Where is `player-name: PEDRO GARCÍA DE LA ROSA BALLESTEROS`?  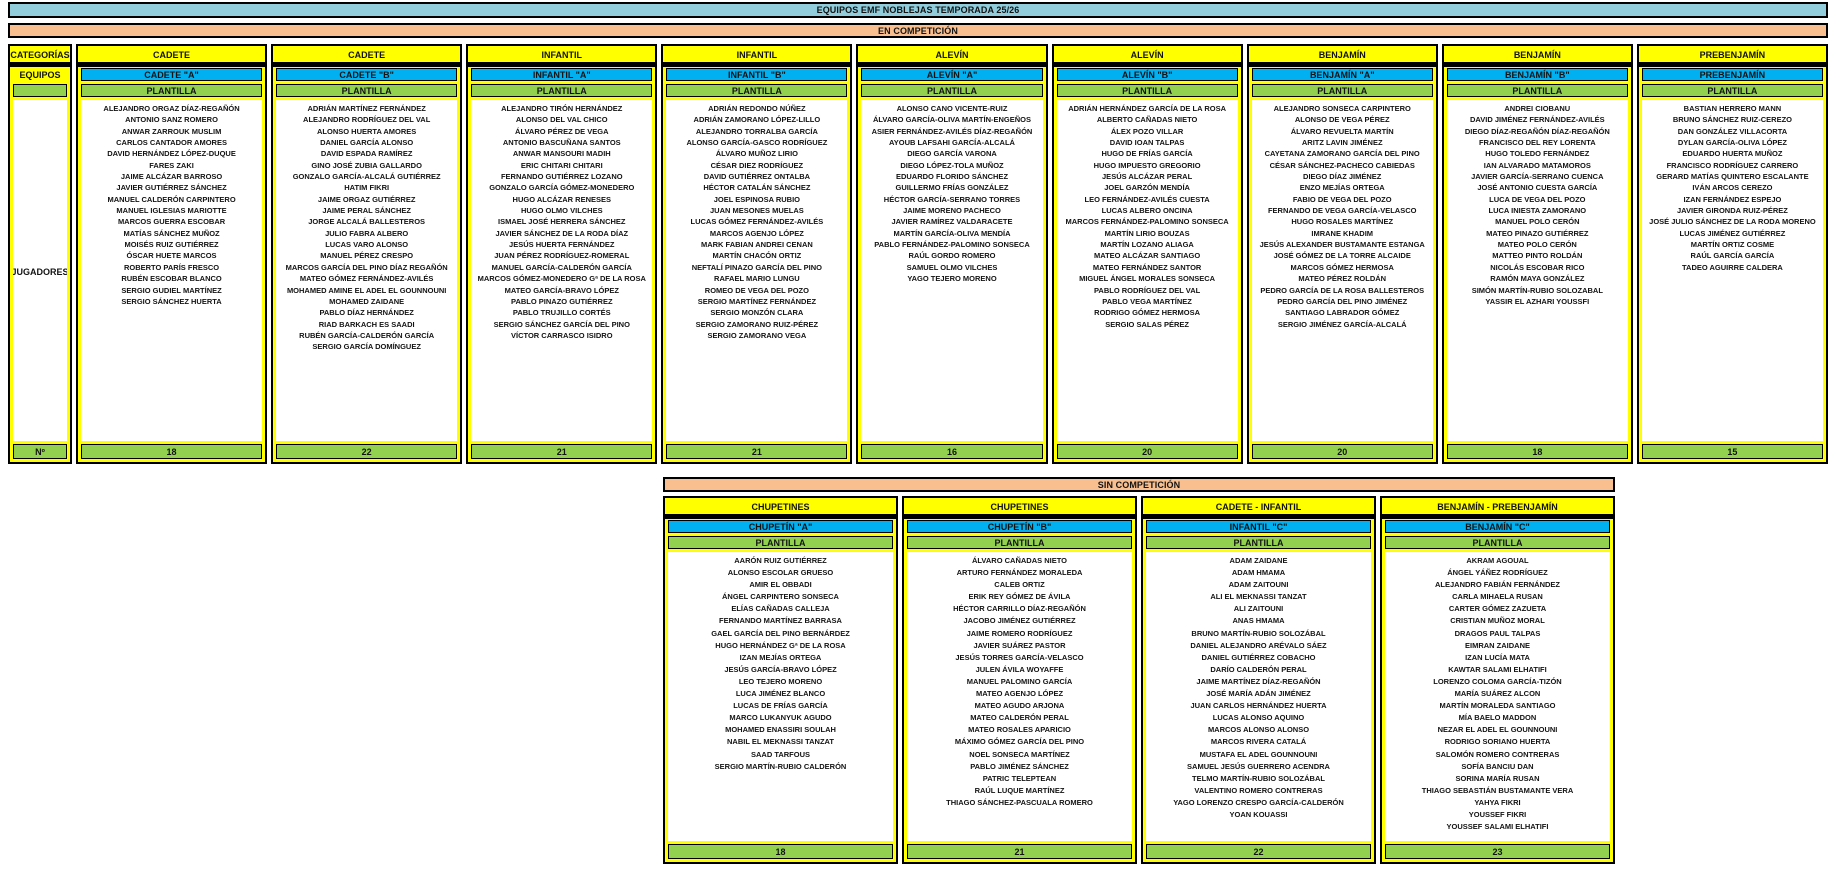
player-name: PEDRO GARCÍA DE LA ROSA BALLESTEROS is located at coordinates (1342, 290).